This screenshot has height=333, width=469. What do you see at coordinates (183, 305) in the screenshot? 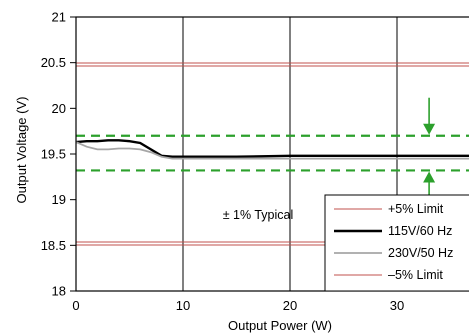
I see `x-tick-label-10: 10` at bounding box center [183, 305].